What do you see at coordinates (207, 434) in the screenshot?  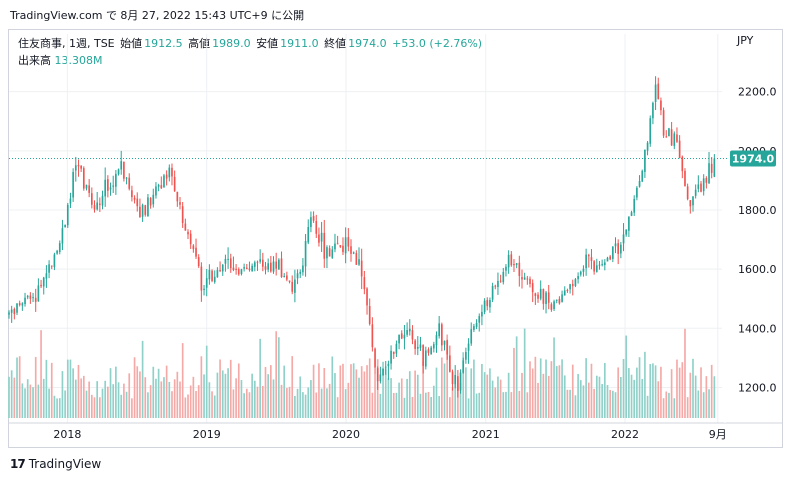 I see `x-tick-label: 2019` at bounding box center [207, 434].